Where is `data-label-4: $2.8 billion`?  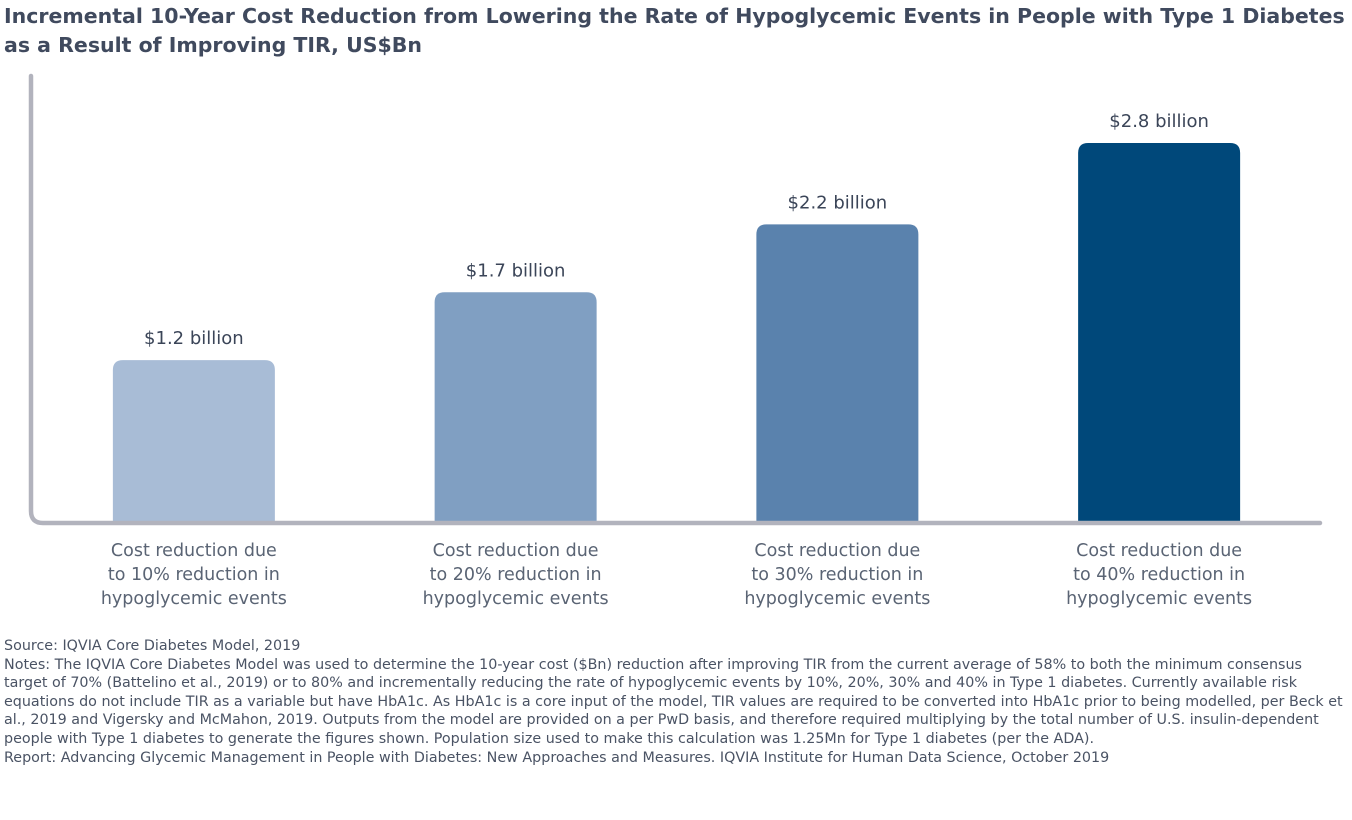
data-label-4: $2.8 billion is located at coordinates (1159, 121).